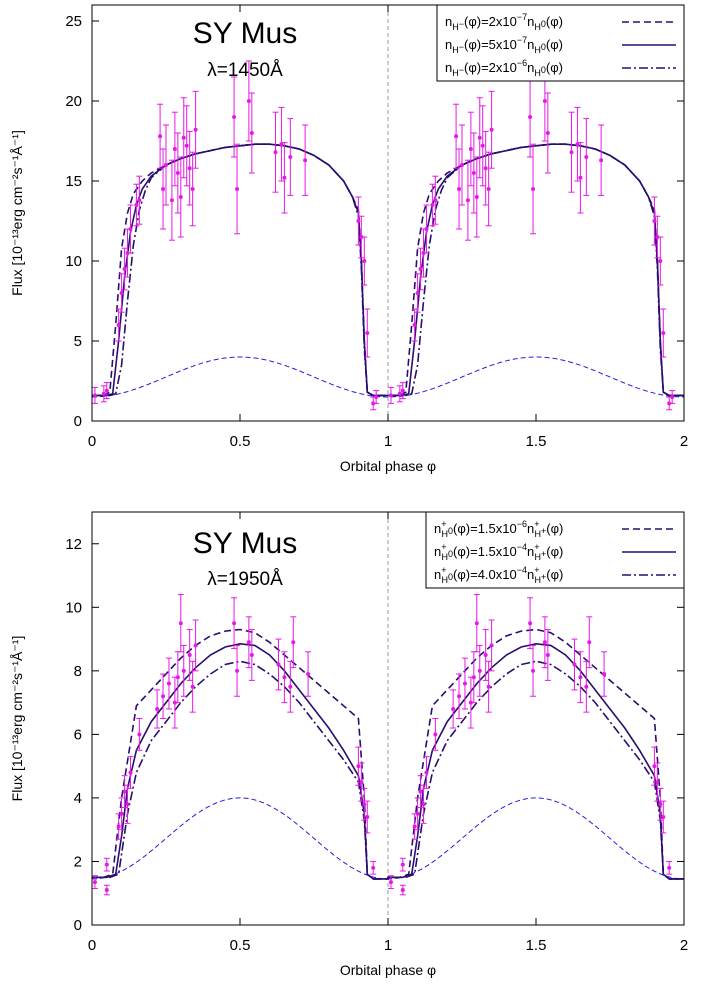 The width and height of the screenshot is (715, 994). Describe the element at coordinates (78, 925) in the screenshot. I see `y-tick-label: 0` at that location.